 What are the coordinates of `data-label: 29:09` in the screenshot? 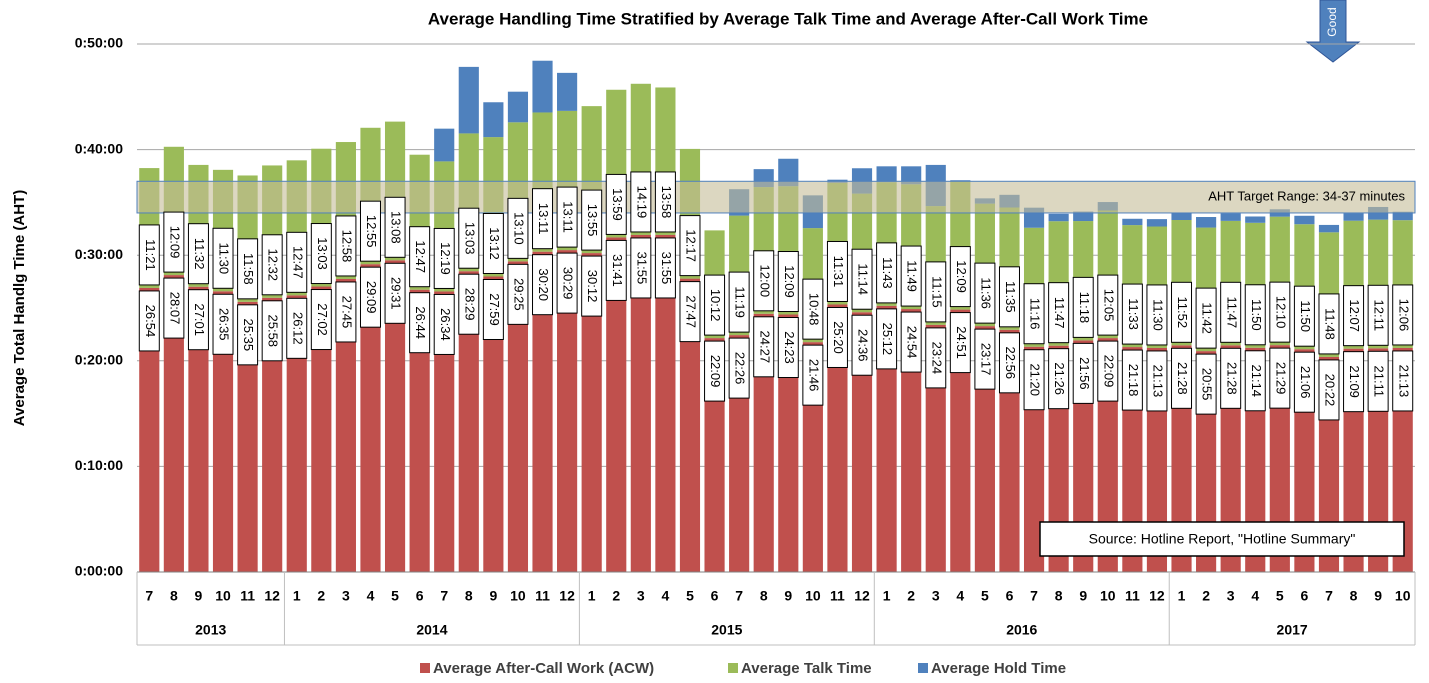 It's located at (371, 297).